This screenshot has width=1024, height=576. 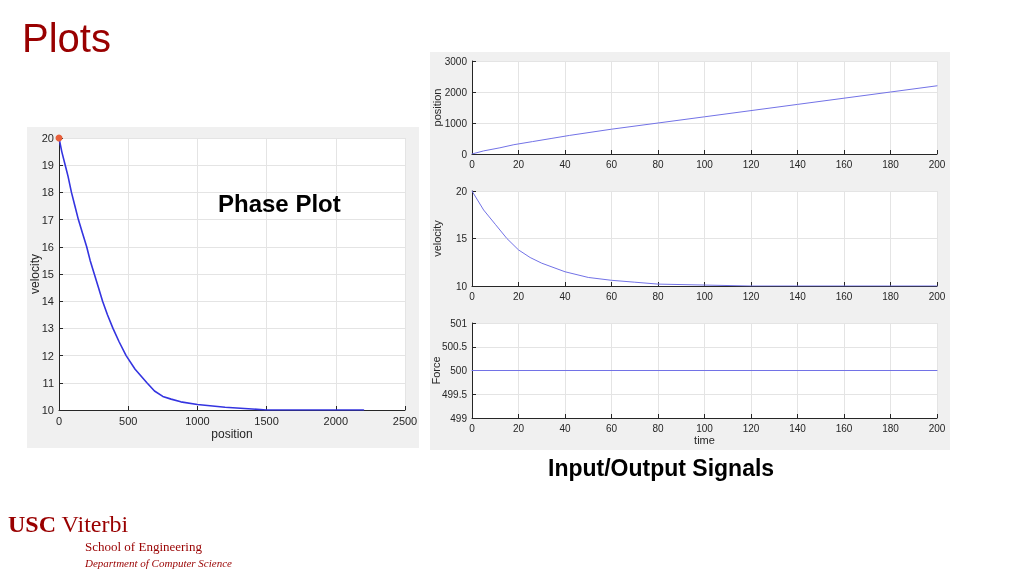 What do you see at coordinates (464, 154) in the screenshot?
I see `y-tick-label: 0` at bounding box center [464, 154].